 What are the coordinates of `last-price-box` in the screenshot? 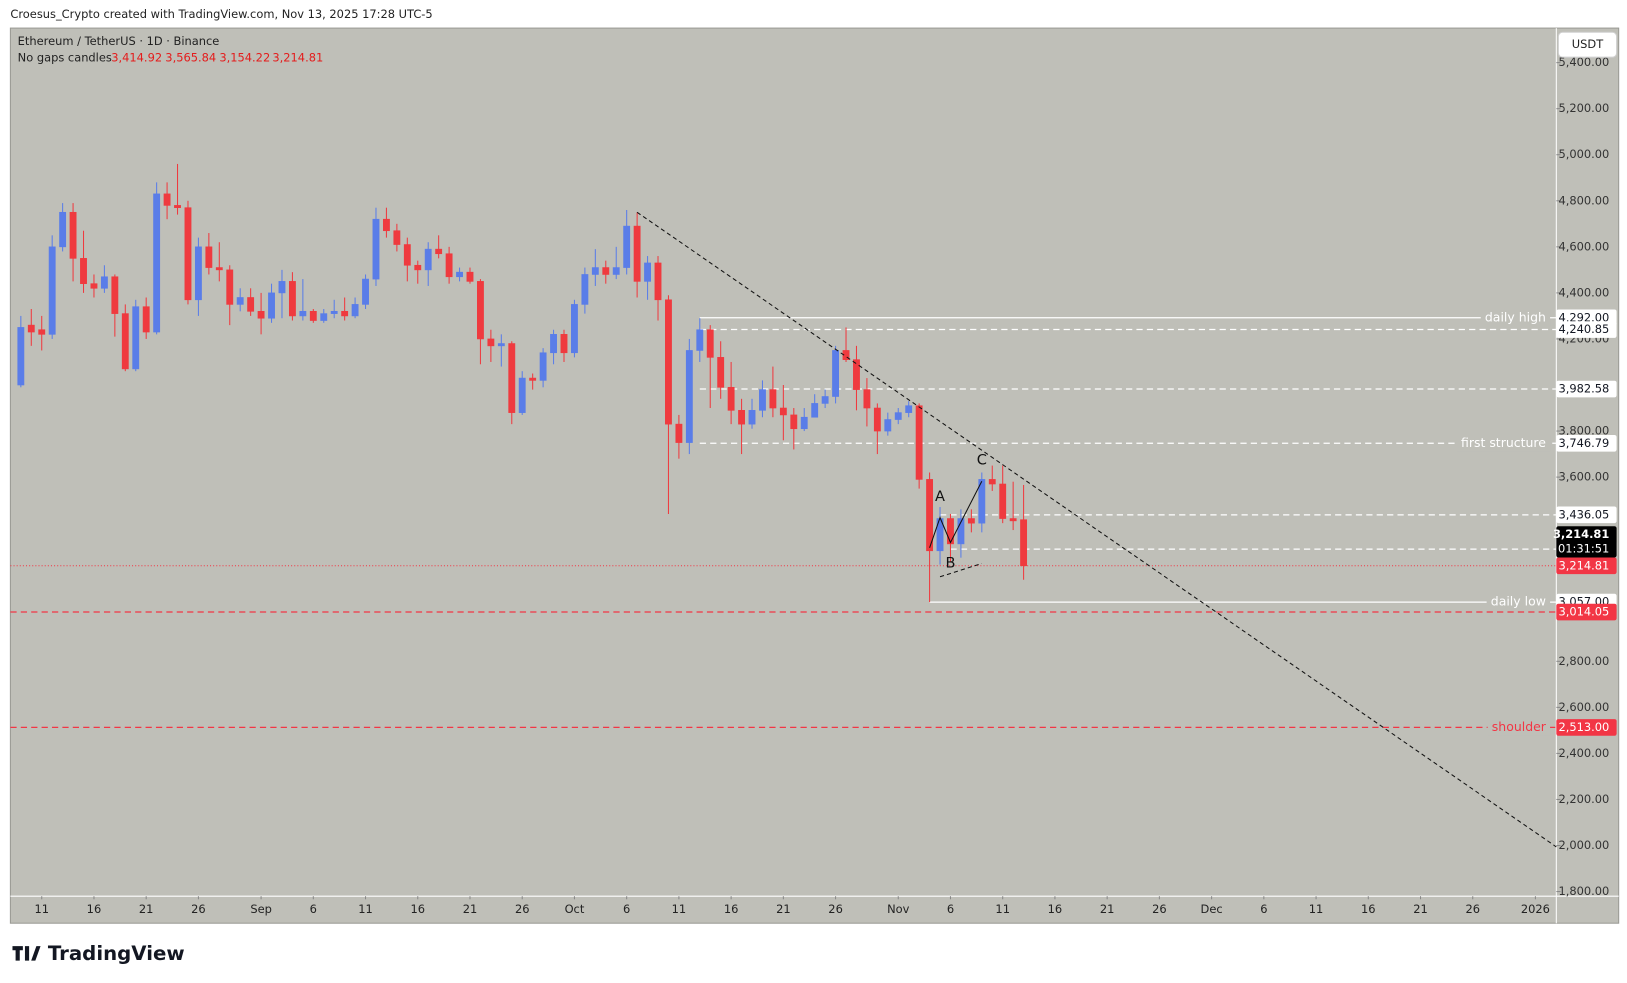 It's located at (1586, 542).